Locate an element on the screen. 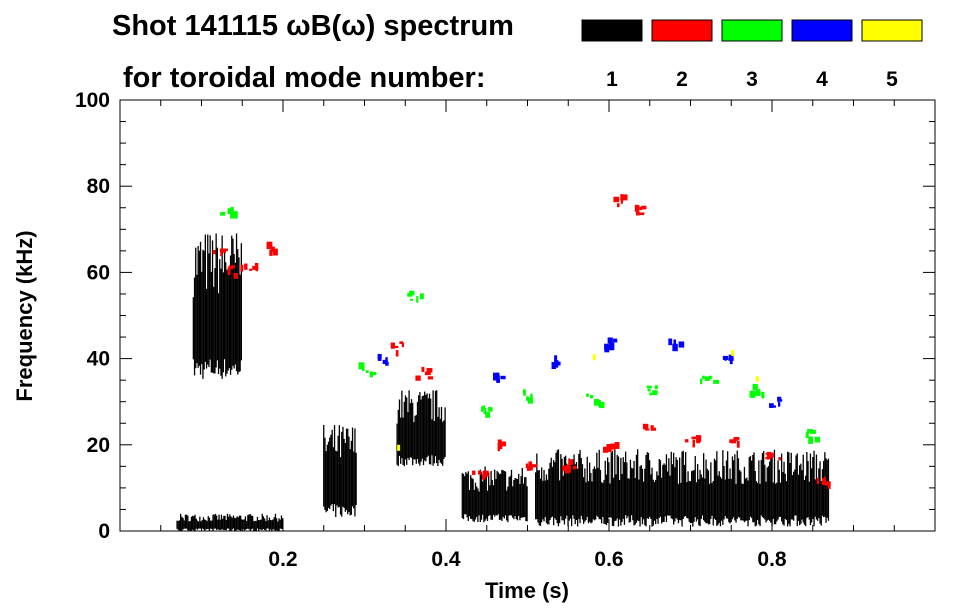  x-tick-label-0.4: 0.4 is located at coordinates (446, 559).